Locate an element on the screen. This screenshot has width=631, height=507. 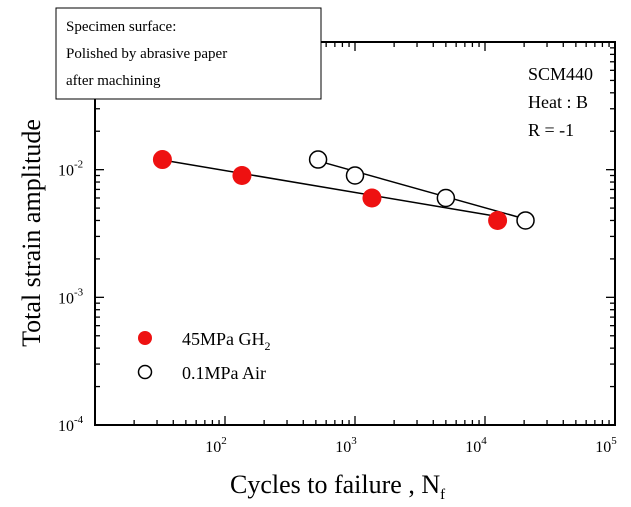
data-points is located at coordinates (343, 190).